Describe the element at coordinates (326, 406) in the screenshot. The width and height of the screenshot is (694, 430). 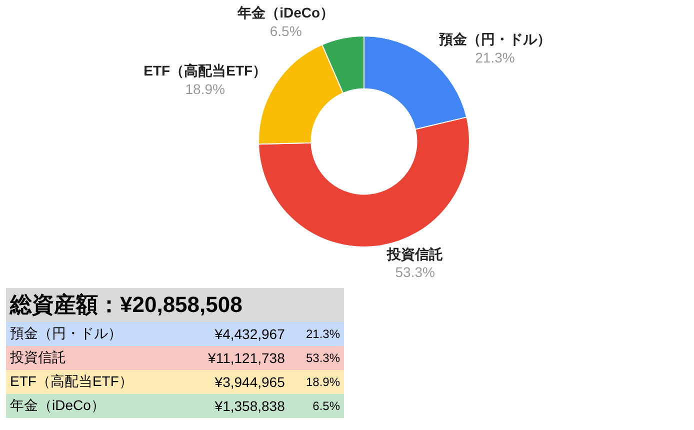
I see `text: 6.5%` at that location.